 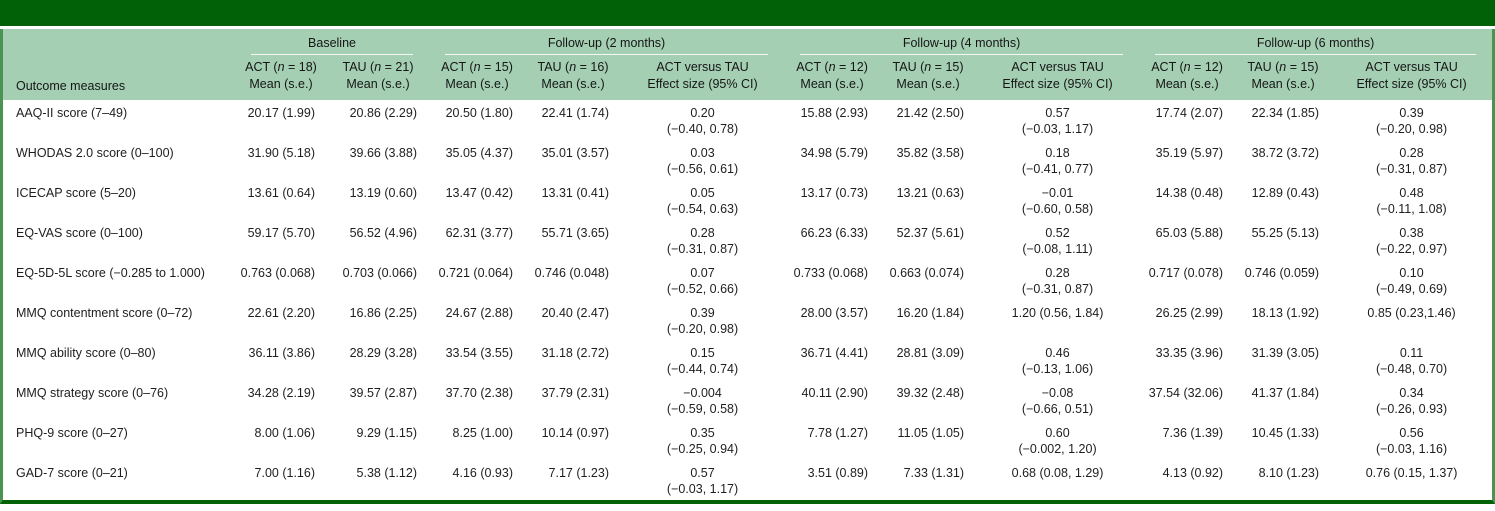 I want to click on effect-value-line: 0.48, so click(x=1411, y=192).